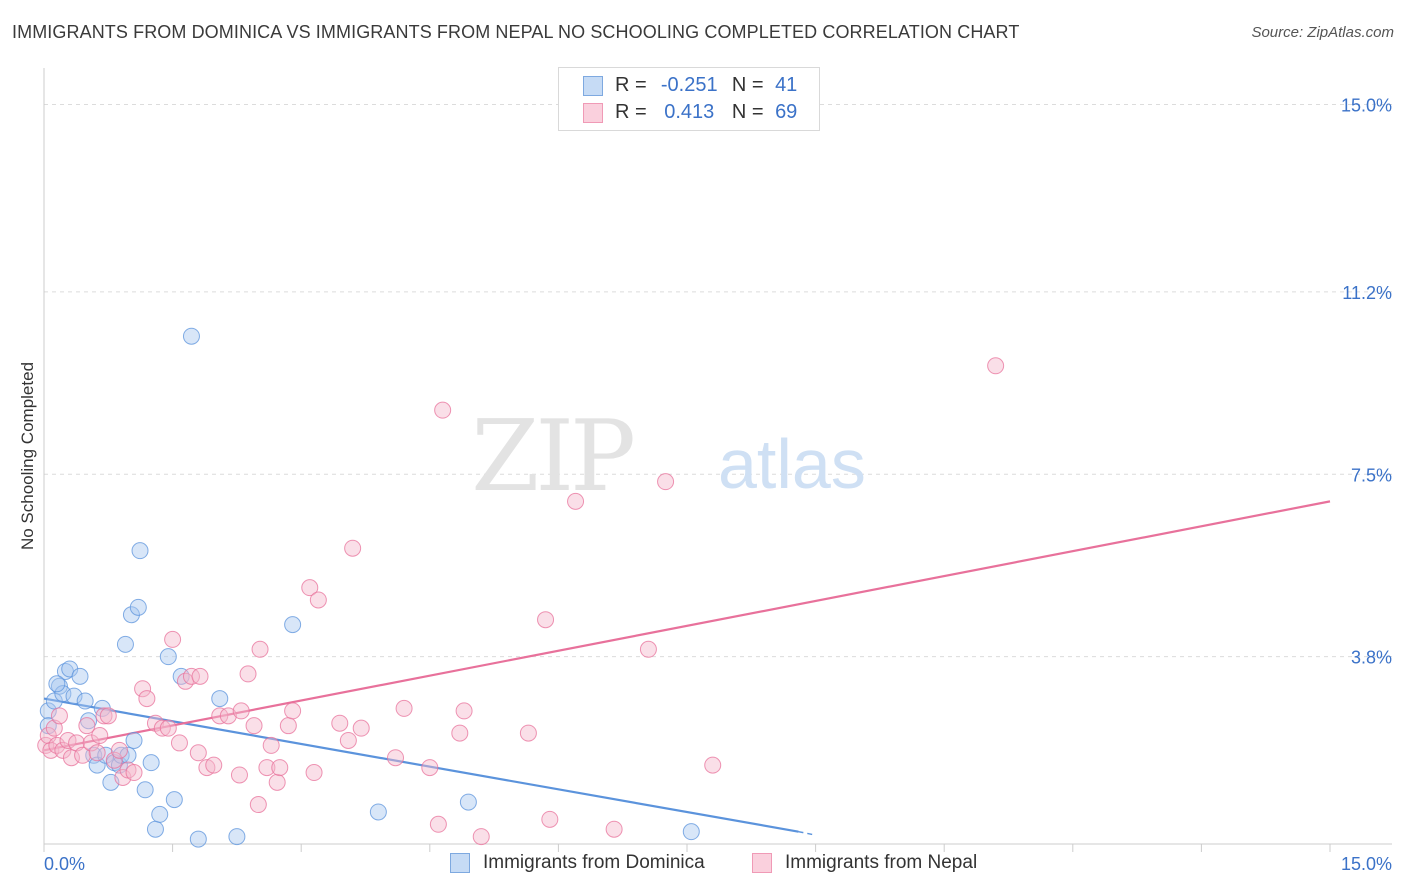  Describe the element at coordinates (689, 112) in the screenshot. I see `r-value: 0.413` at that location.